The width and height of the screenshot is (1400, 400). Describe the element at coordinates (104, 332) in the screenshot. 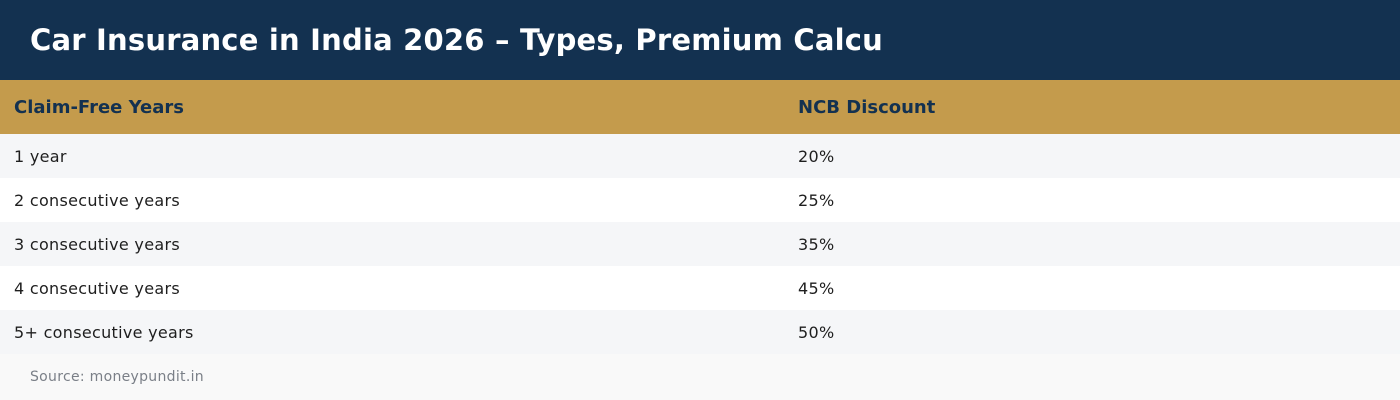

I see `claim-free-years-cell: 5+ consecutive years` at that location.